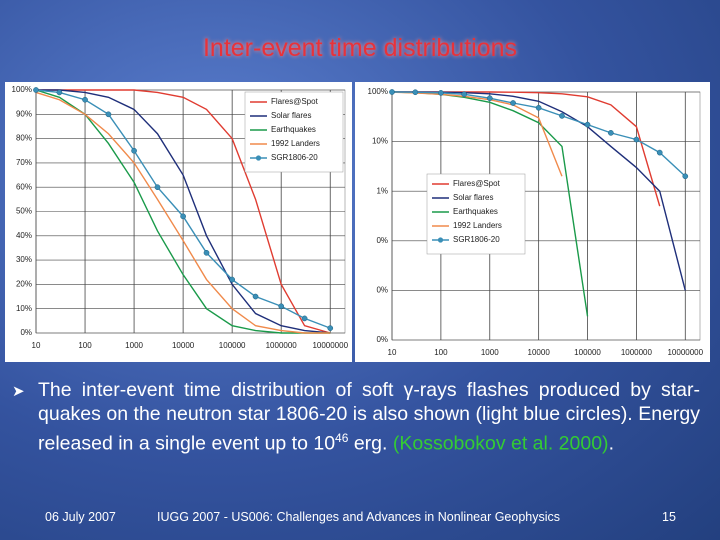 The height and width of the screenshot is (540, 720). I want to click on y-tick-label: 60%, so click(24, 186).